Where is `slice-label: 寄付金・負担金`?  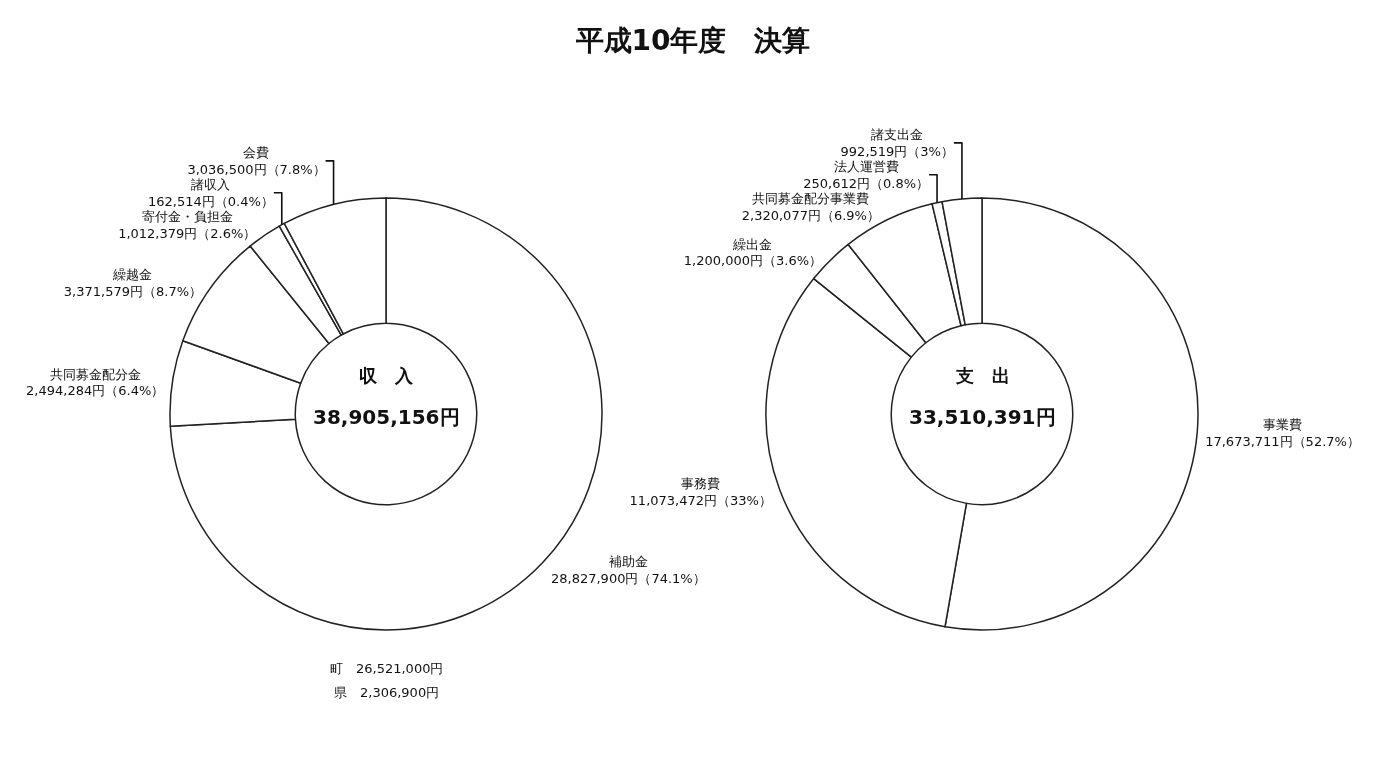
slice-label: 寄付金・負担金 is located at coordinates (187, 216).